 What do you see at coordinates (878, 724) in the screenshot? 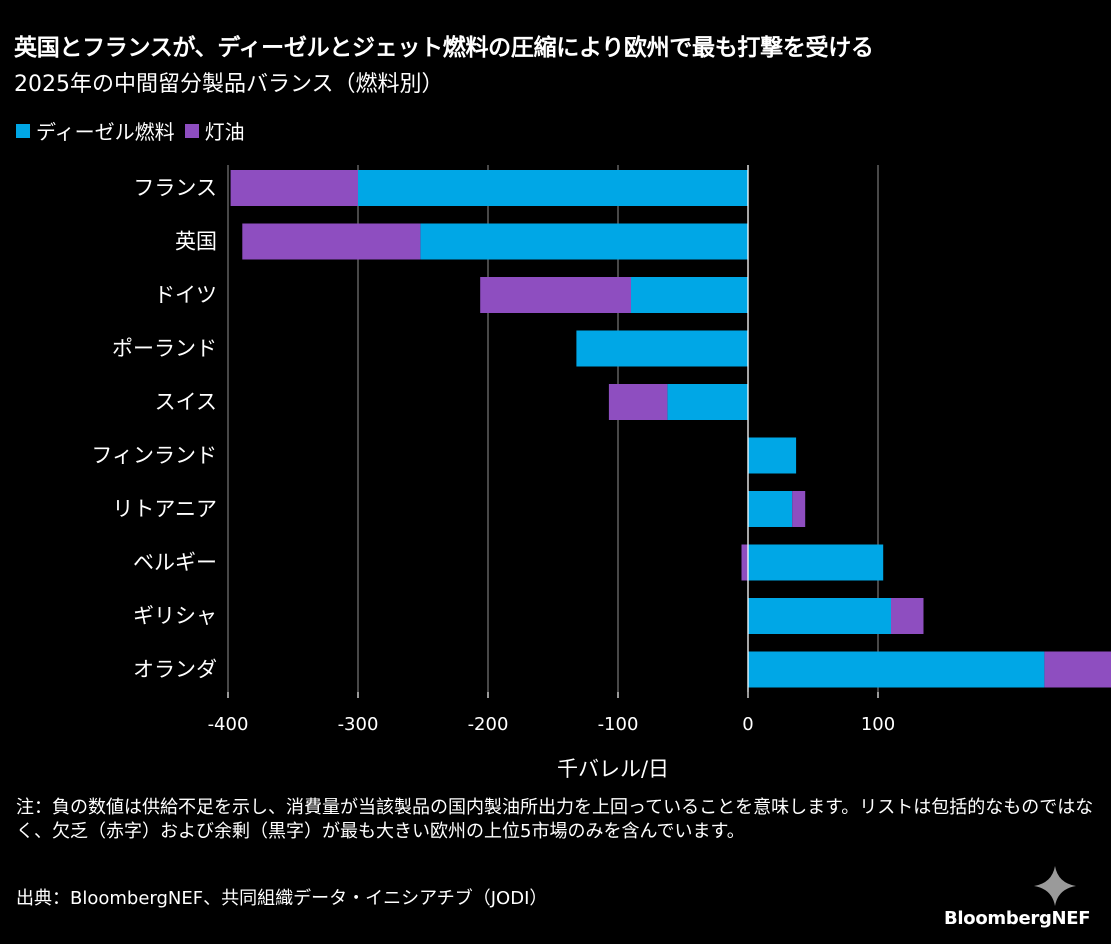
I see `tick-label: 100` at bounding box center [878, 724].